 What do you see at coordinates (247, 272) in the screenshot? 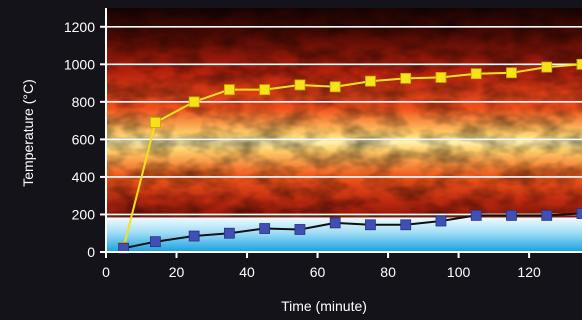
I see `x-tick-label-40: 40` at bounding box center [247, 272].